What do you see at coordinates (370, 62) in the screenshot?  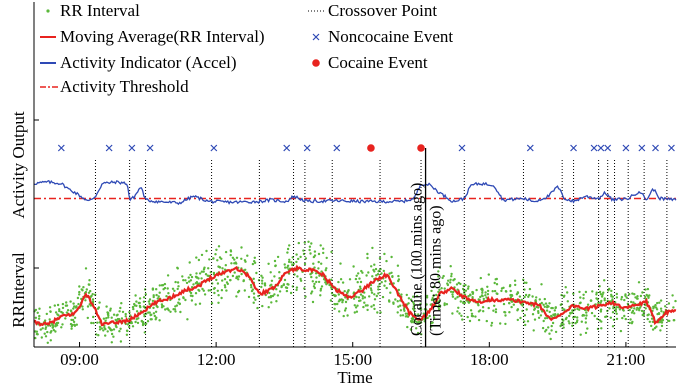 I see `legend-item-coc: Cocaine Event` at bounding box center [370, 62].